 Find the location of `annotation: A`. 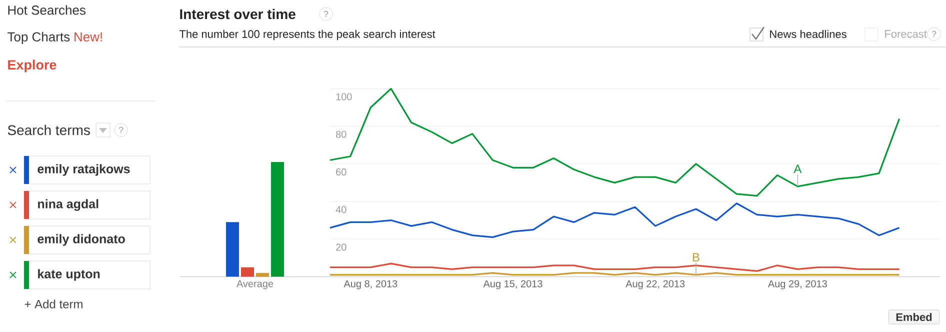

annotation: A is located at coordinates (798, 169).